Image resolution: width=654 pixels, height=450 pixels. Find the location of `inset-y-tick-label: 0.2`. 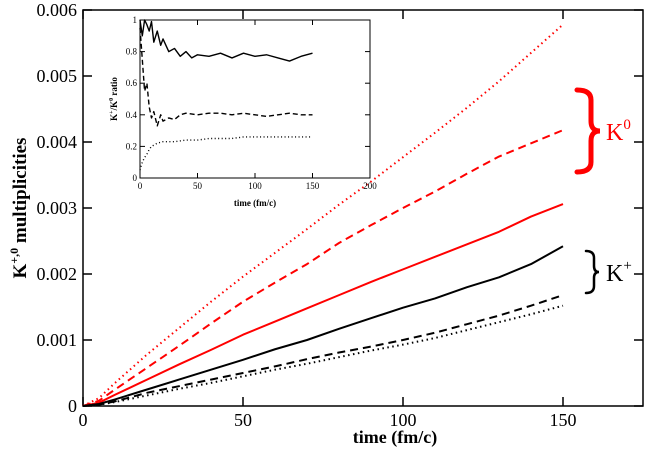

inset-y-tick-label: 0.2 is located at coordinates (131, 146).